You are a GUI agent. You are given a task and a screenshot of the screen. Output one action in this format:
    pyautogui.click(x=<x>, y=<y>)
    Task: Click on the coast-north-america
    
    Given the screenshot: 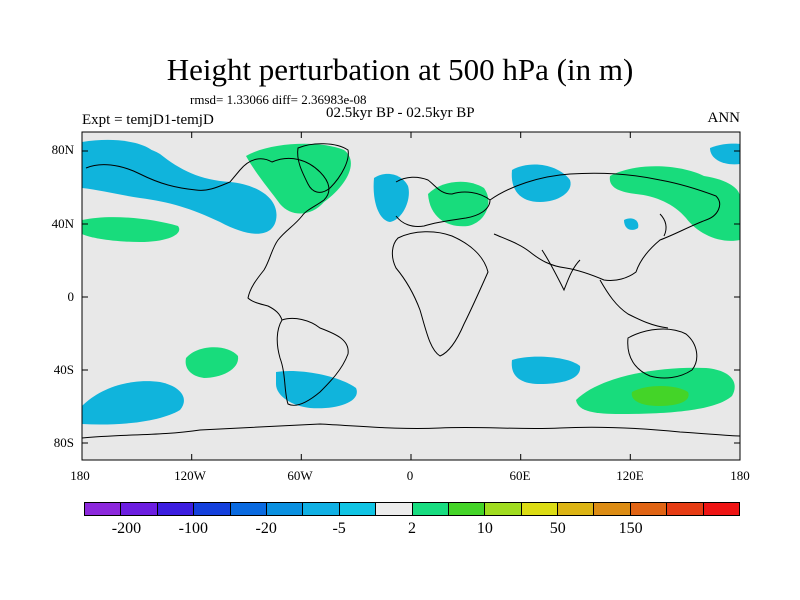 What is the action you would take?
    pyautogui.click(x=207, y=239)
    